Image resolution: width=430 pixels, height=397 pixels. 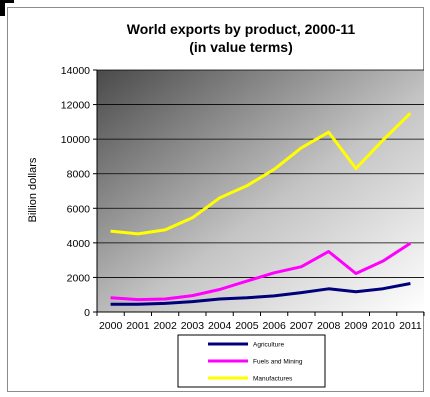 I want to click on x-tick-label: 2010, so click(x=383, y=326).